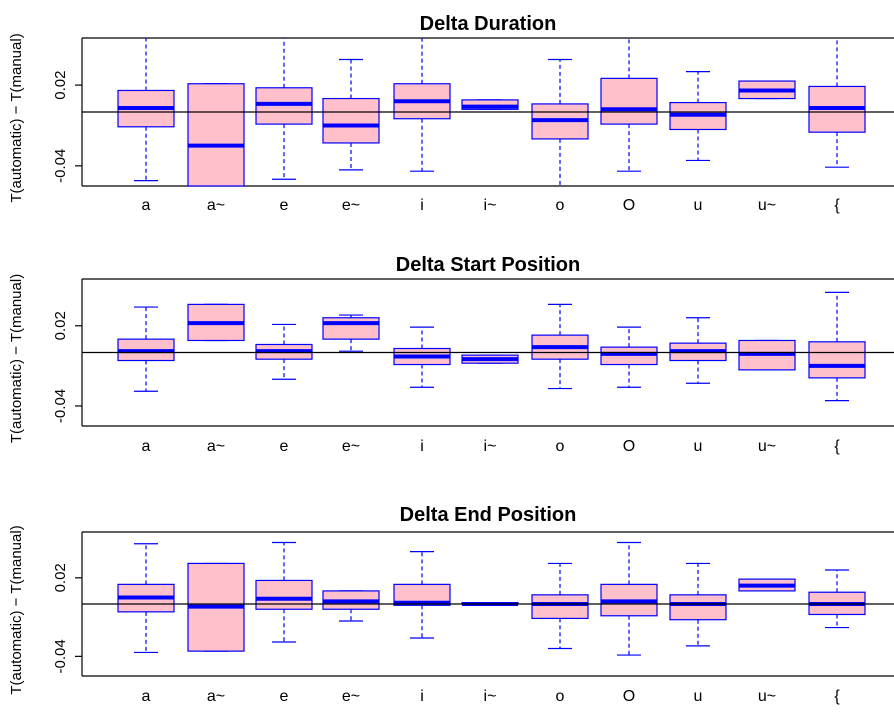 The image size is (894, 714). What do you see at coordinates (488, 24) in the screenshot?
I see `panel-title: Delta Duration` at bounding box center [488, 24].